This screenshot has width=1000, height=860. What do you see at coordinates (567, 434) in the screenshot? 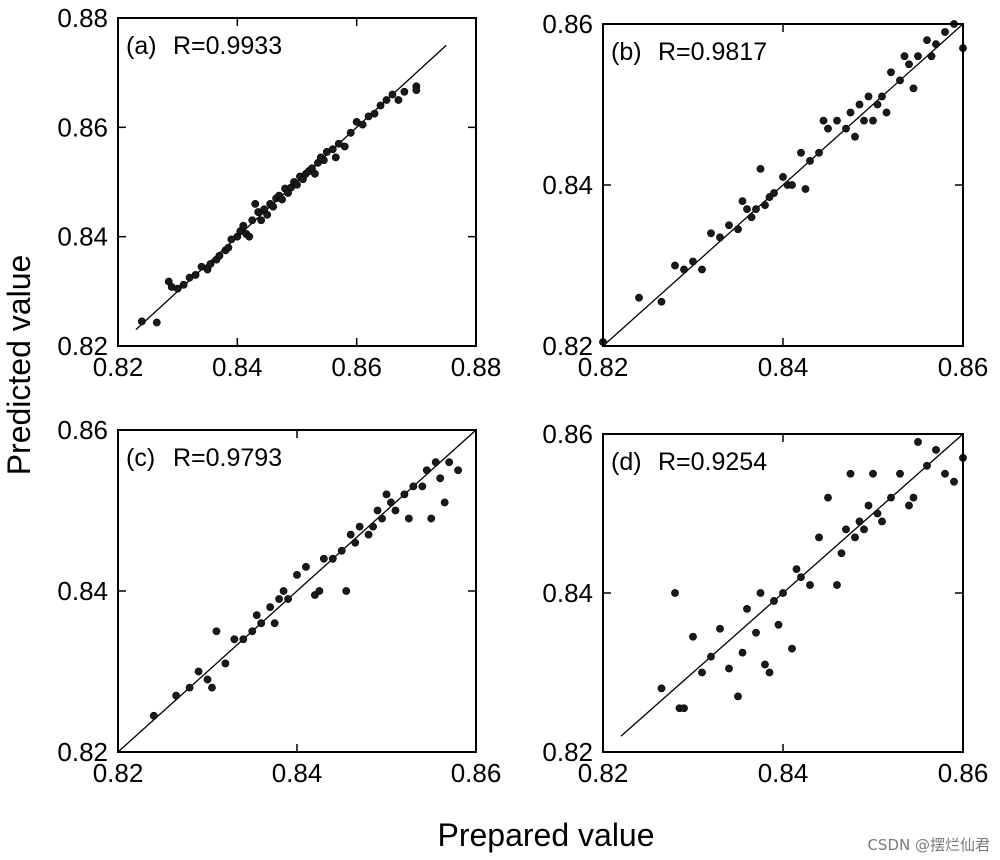
I see `y-tick-label-d-2: 0.86` at bounding box center [567, 434].